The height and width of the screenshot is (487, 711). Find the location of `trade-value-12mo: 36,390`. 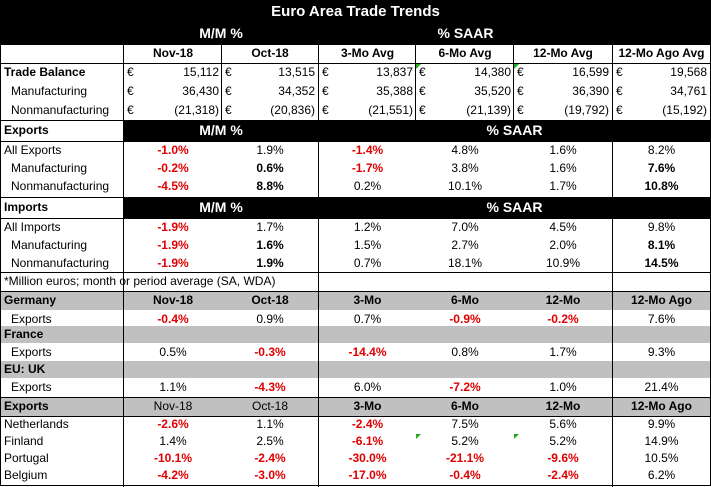

trade-value-12mo: 36,390 is located at coordinates (590, 91).